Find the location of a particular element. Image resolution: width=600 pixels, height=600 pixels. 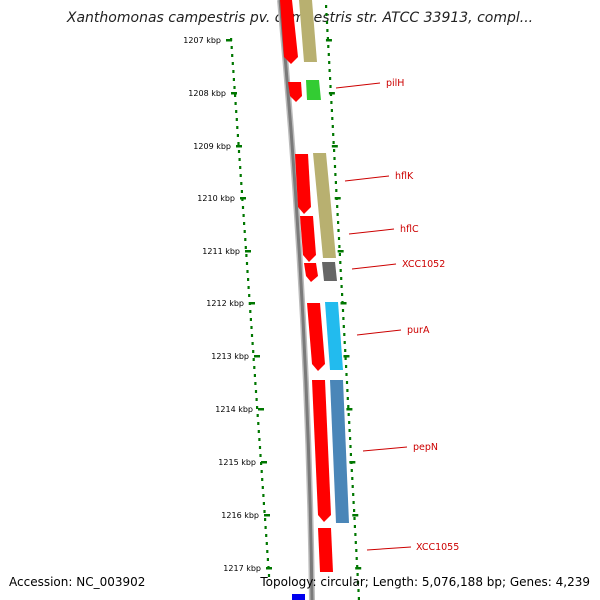

gene-label-purA: purA is located at coordinates (418, 330).